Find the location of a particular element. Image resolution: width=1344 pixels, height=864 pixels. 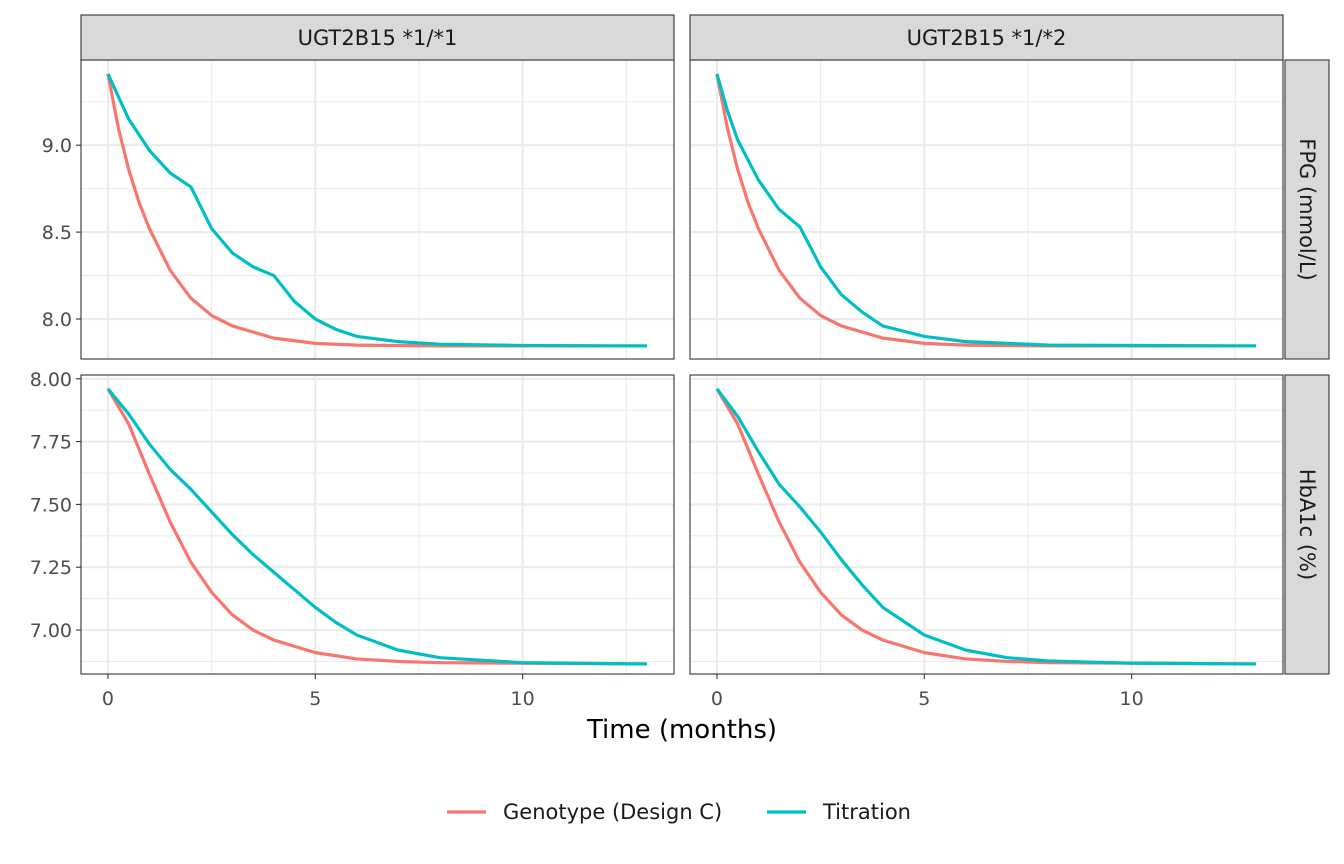

y-tick-label: 7.00 is located at coordinates (51, 631).